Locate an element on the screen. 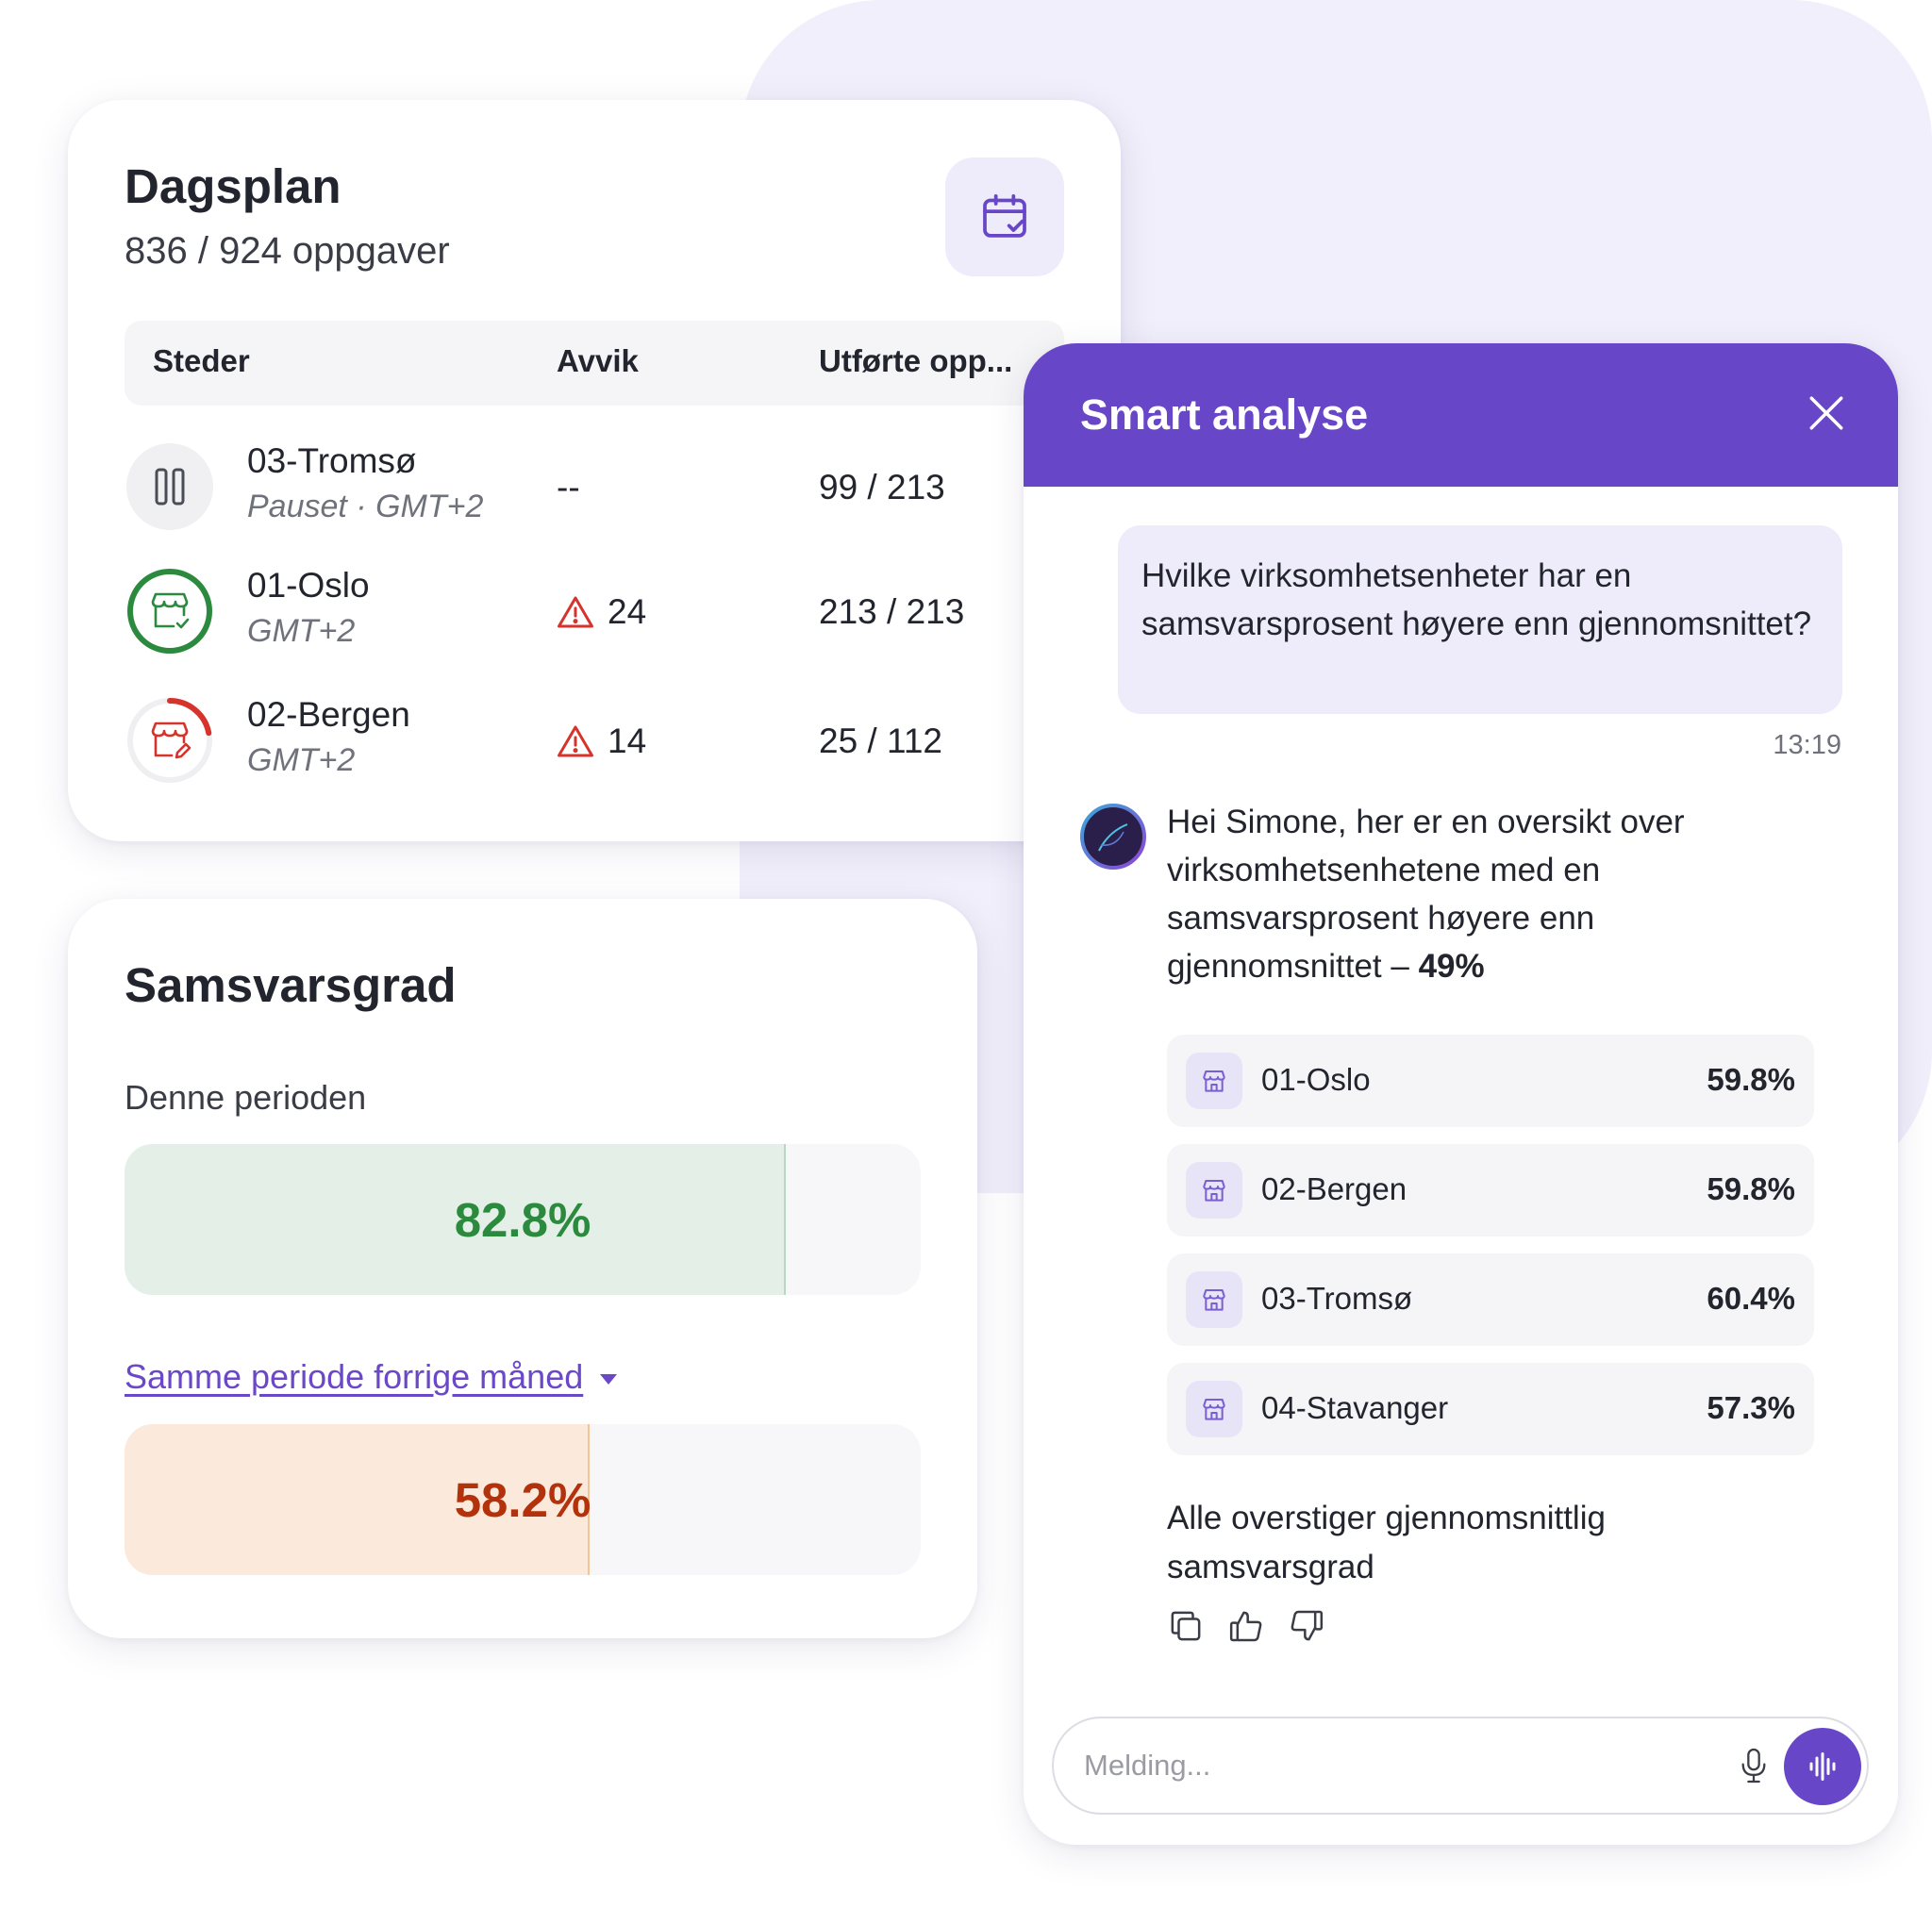 The height and width of the screenshot is (1908, 1932). microphone-button is located at coordinates (1753, 1765).